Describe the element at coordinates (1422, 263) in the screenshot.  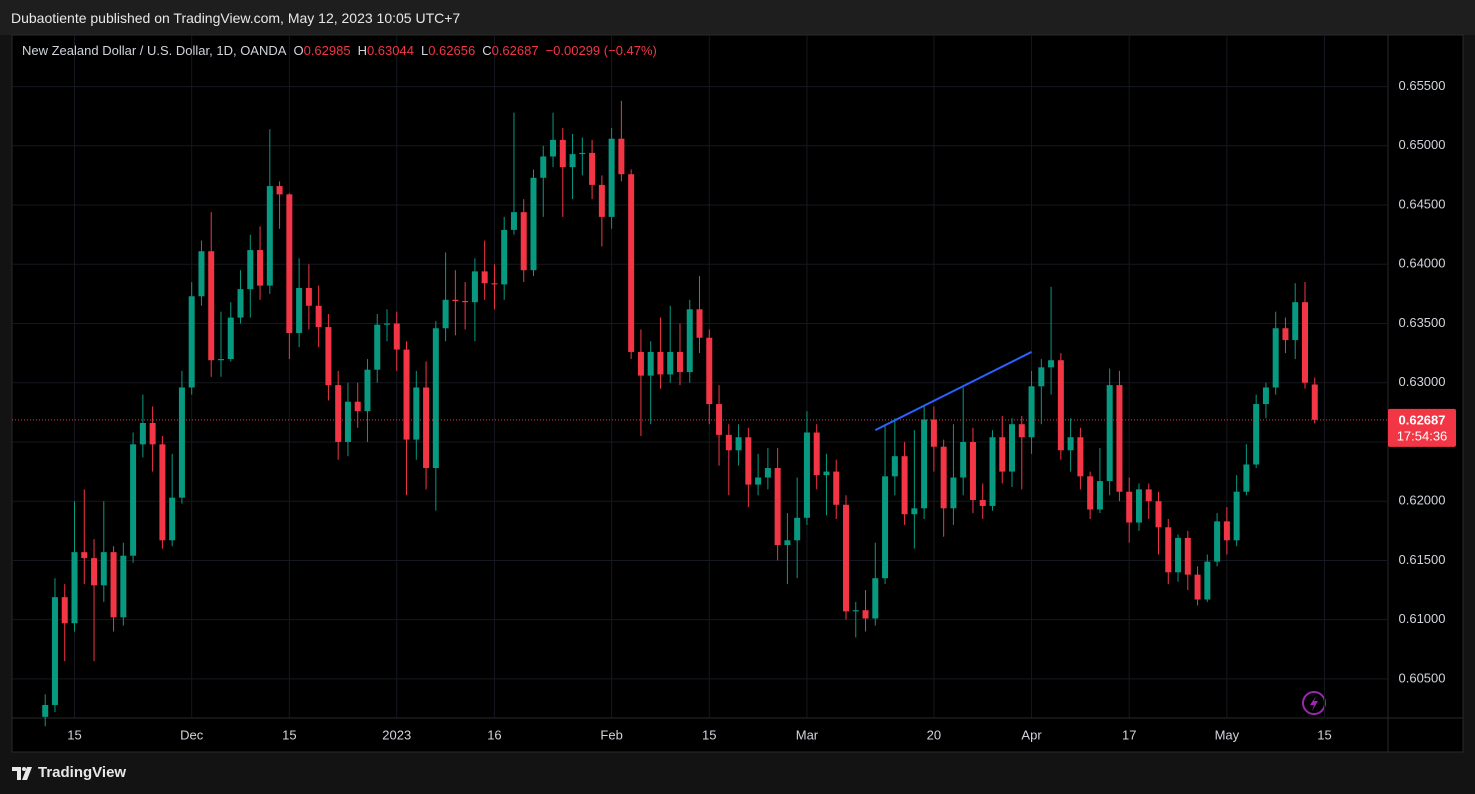
I see `y-tick-label: 0.64000` at that location.